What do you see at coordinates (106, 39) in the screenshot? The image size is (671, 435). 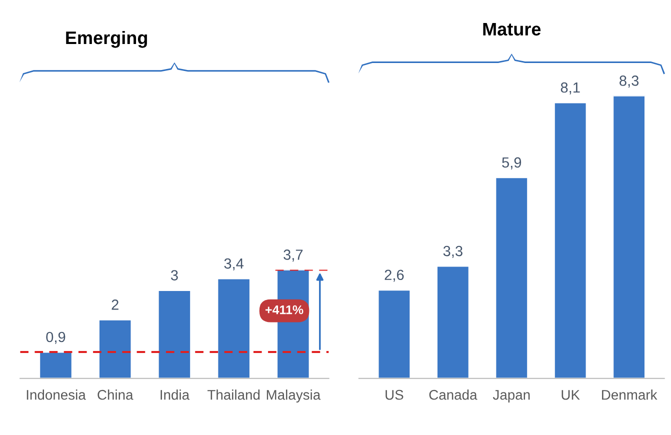 I see `chart-title: Emerging` at bounding box center [106, 39].